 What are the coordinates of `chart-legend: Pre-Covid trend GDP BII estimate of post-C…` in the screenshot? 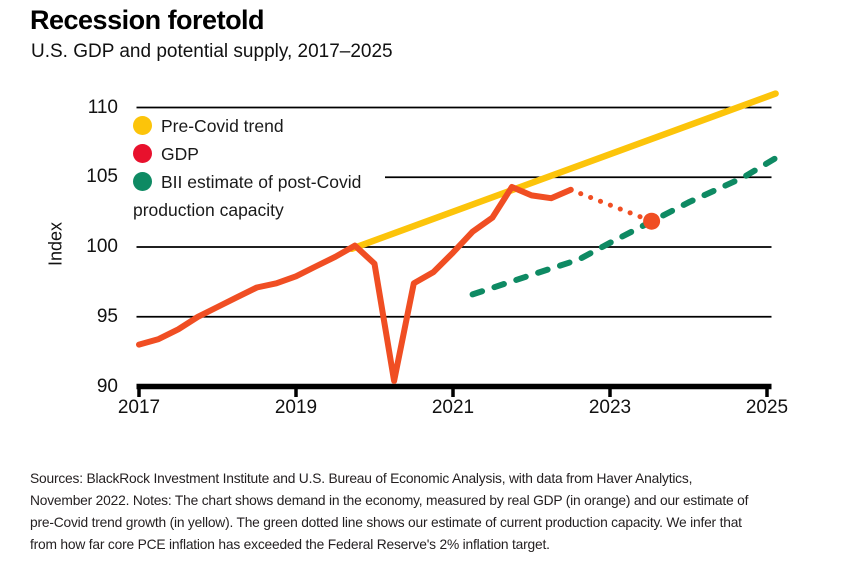 It's located at (259, 168).